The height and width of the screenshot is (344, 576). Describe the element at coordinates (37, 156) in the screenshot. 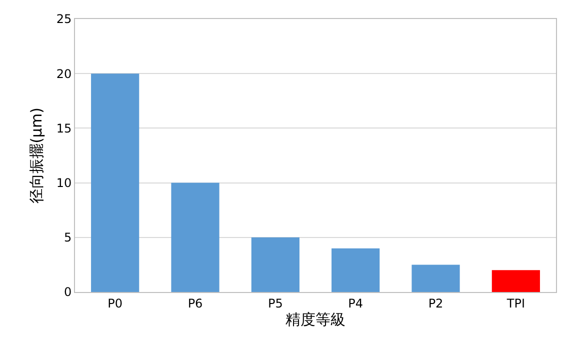

I see `y-axis-title: 径向振擺(μm)` at that location.